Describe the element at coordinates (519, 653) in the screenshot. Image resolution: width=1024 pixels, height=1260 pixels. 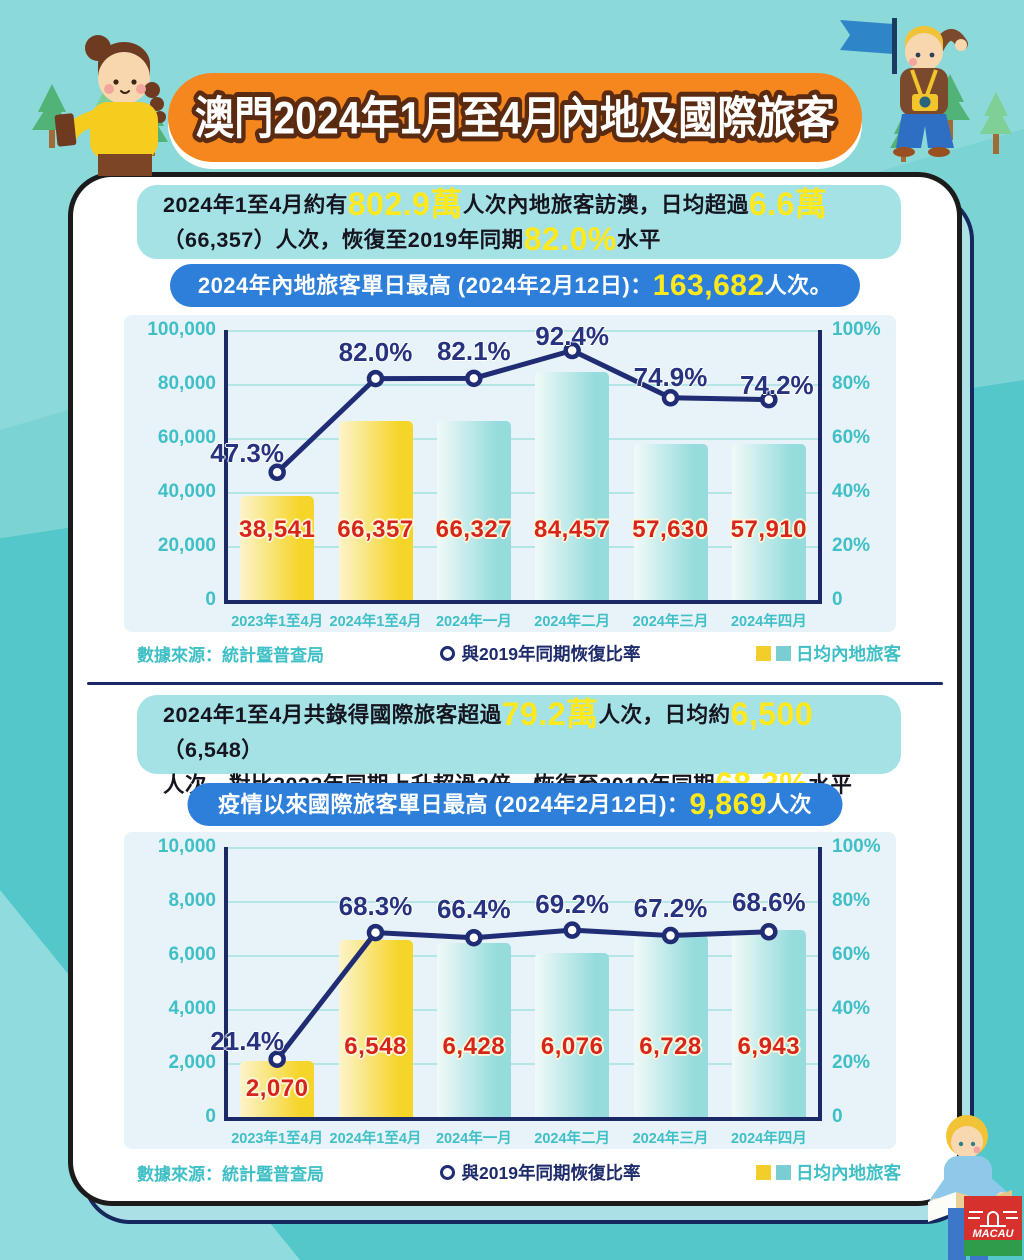
I see `mainland-chart-footer: 數據來源：統計暨普查局 與2019年同期恢復比率 日均內地旅客` at that location.